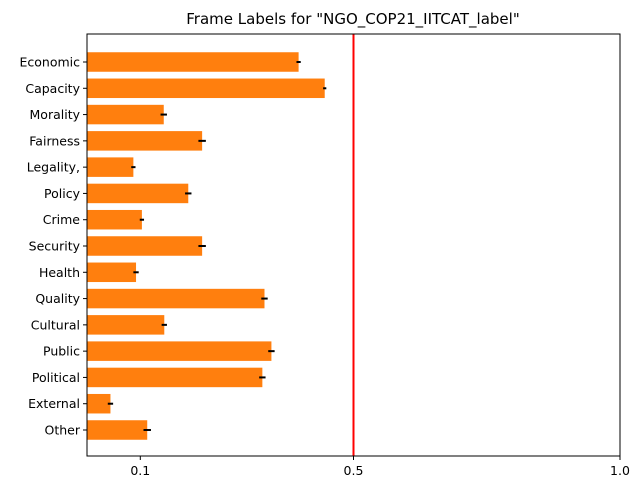  I want to click on y-tick-label: Quality, so click(57, 298).